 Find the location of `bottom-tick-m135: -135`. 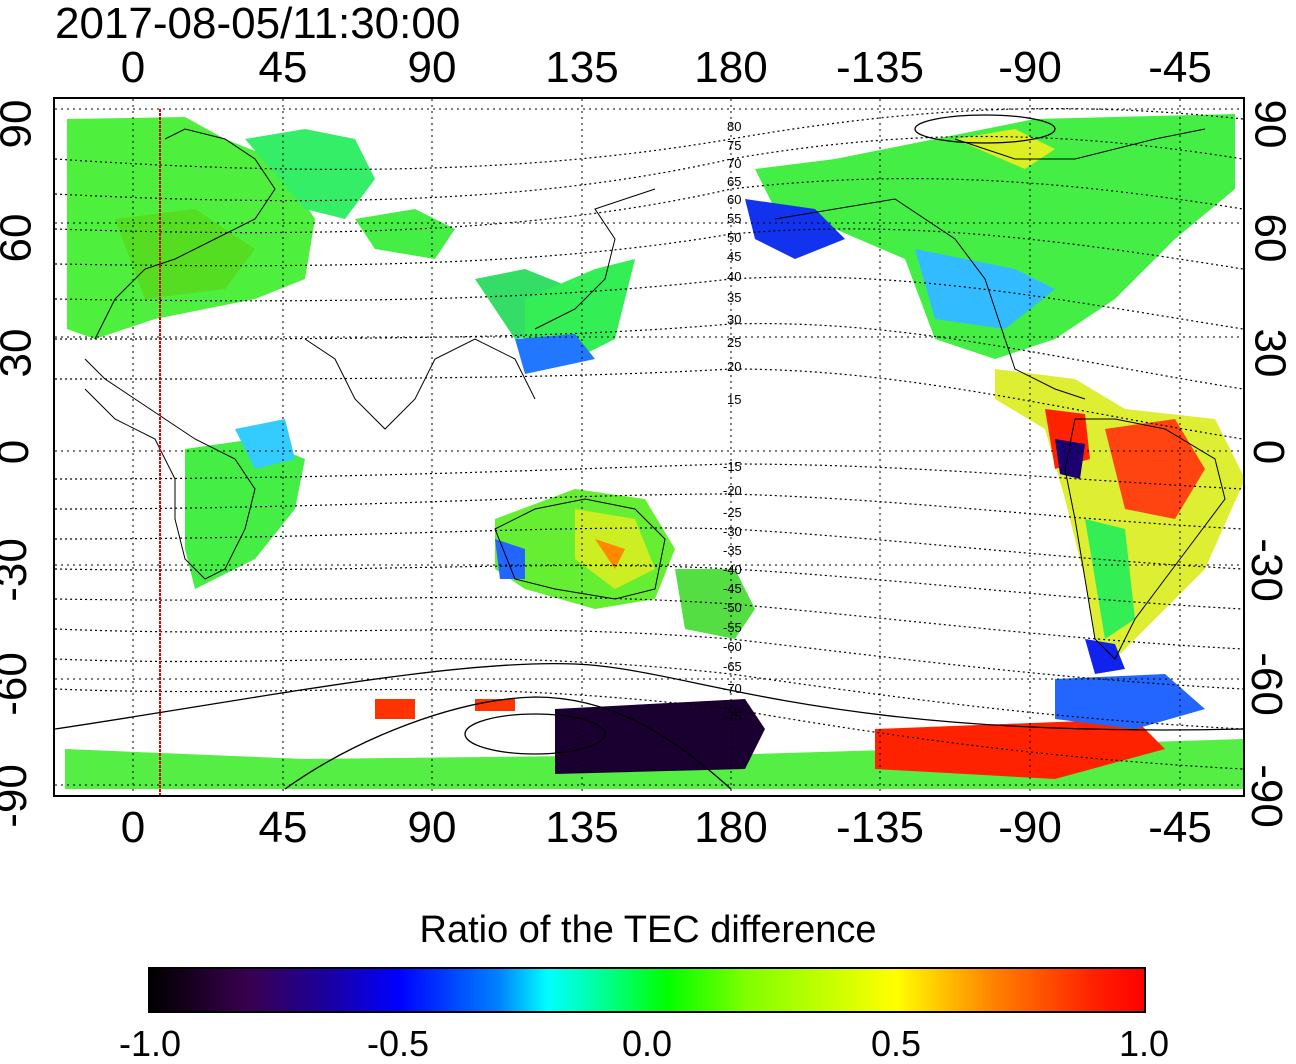

bottom-tick-m135: -135 is located at coordinates (880, 827).